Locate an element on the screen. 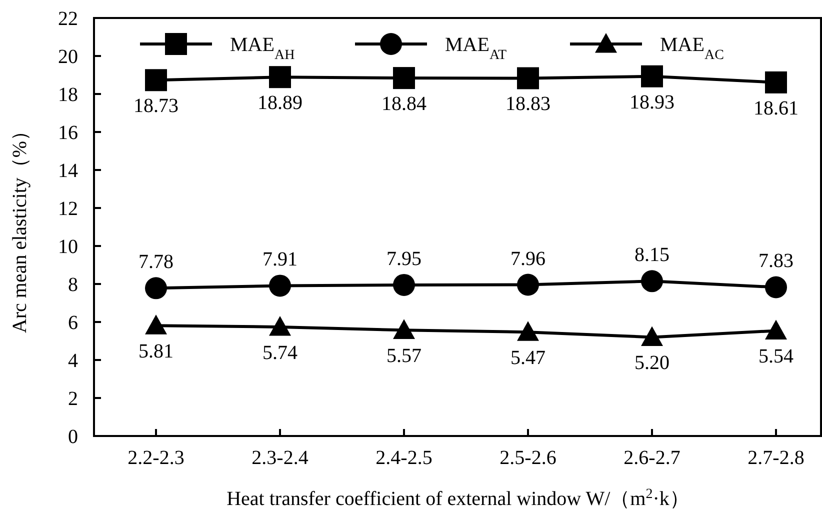 The image size is (822, 513). data-label: 5.54 is located at coordinates (776, 357).